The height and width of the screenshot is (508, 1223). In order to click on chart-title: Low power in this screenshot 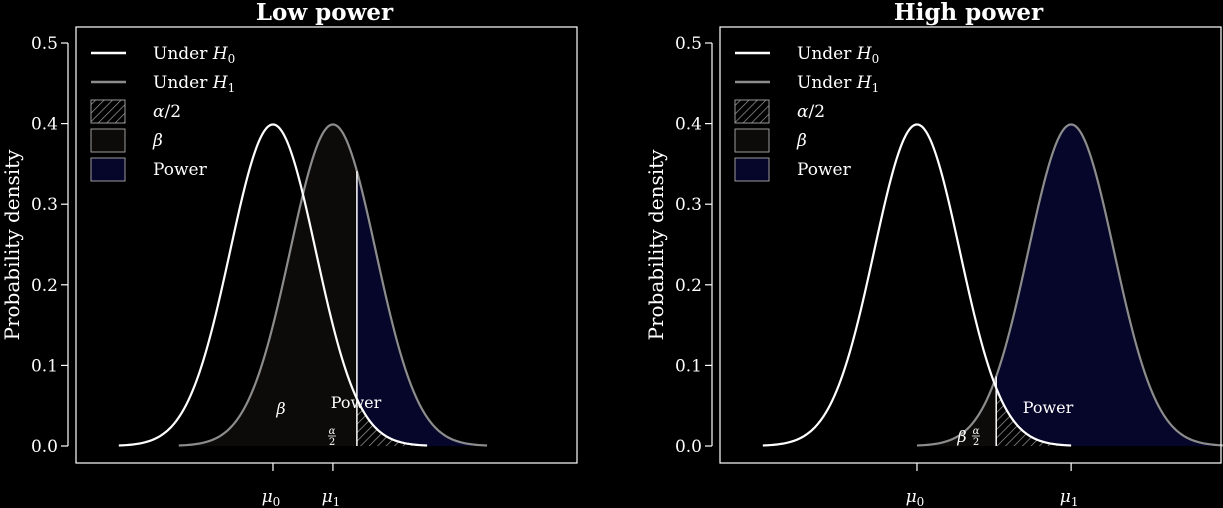, I will do `click(325, 13)`.